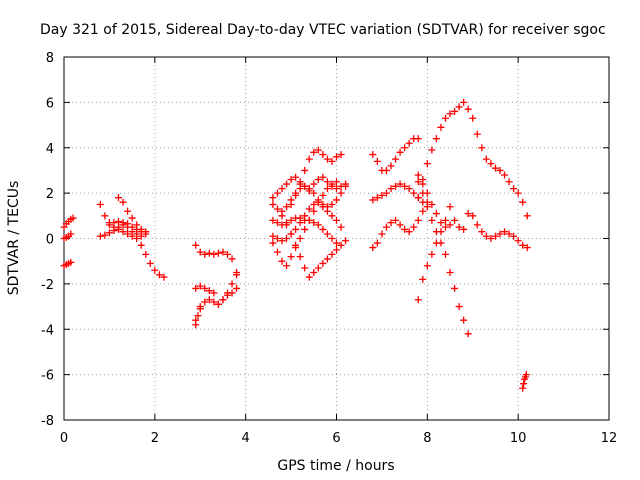 The width and height of the screenshot is (640, 480). Describe the element at coordinates (518, 438) in the screenshot. I see `x-tick-label: 10` at that location.